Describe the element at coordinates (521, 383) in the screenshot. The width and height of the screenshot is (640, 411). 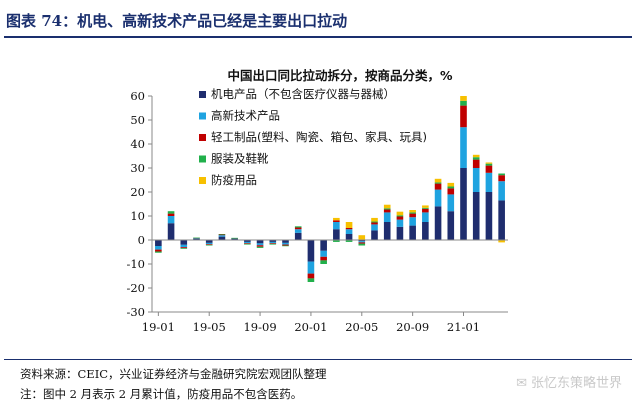
I see `wechat-icon: ✉` at that location.